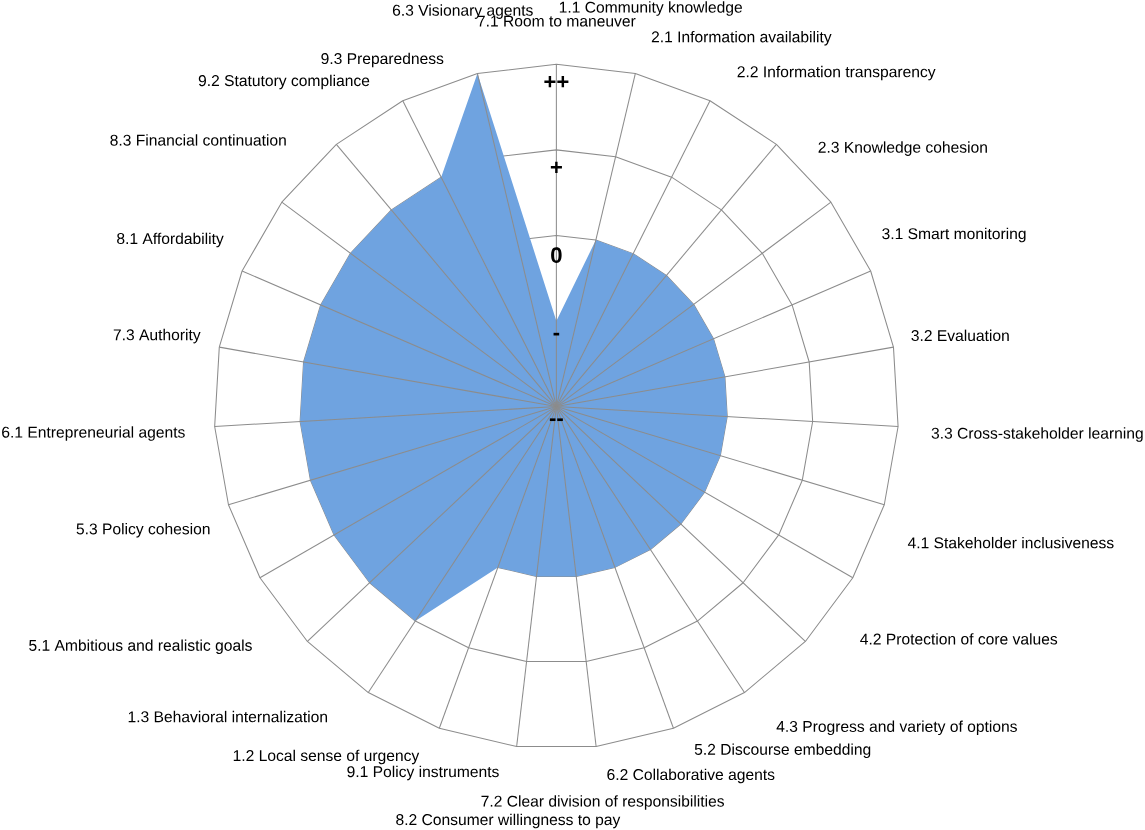 This screenshot has height=830, width=1145. What do you see at coordinates (423, 773) in the screenshot?
I see `spoke-label: 9.1 Policy instruments` at bounding box center [423, 773].